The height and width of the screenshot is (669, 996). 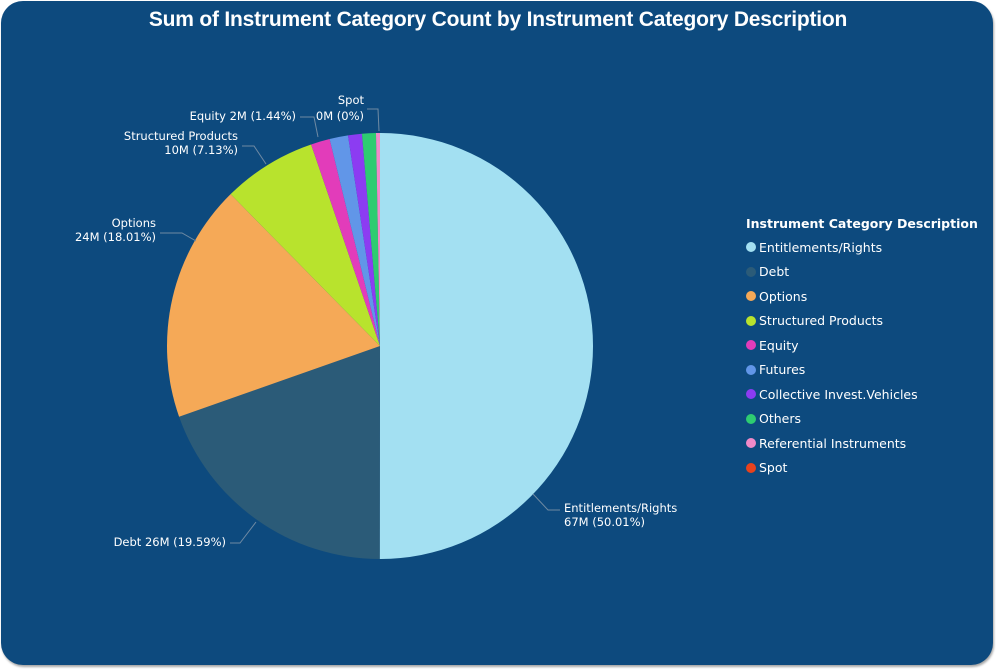 I want to click on legend-item-equity: Equity, so click(x=862, y=345).